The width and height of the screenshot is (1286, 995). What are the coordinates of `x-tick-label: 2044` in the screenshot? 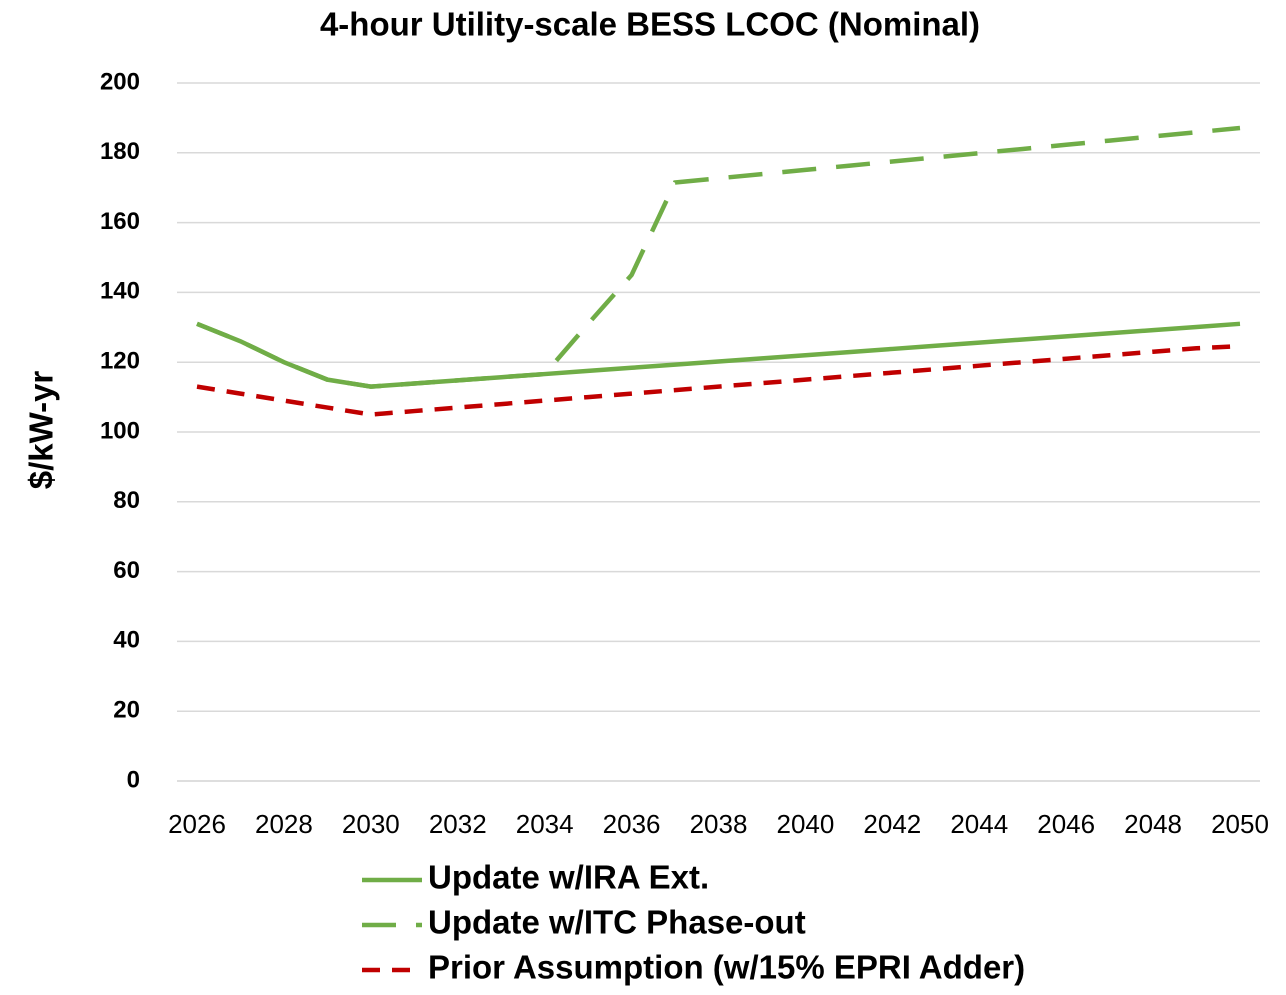 It's located at (979, 824).